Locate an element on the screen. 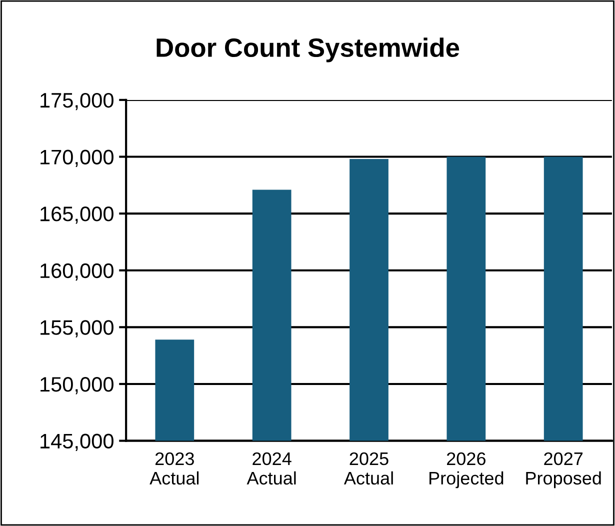  x-tick-label: 2024 Actual is located at coordinates (271, 468).